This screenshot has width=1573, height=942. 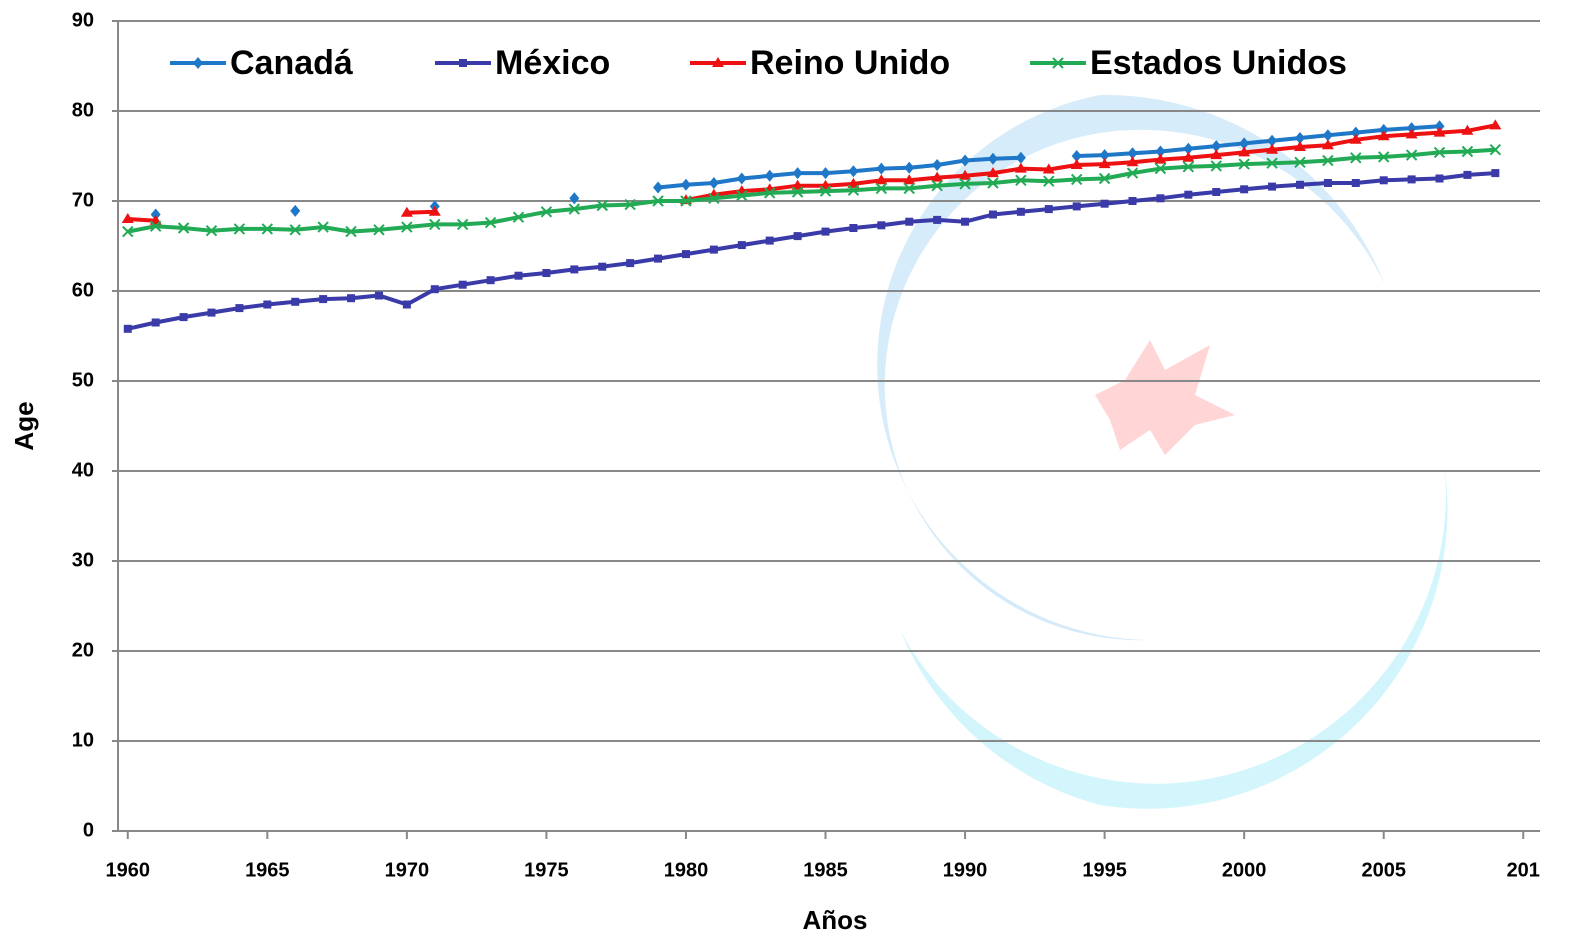 I want to click on series-line, so click(x=811, y=251).